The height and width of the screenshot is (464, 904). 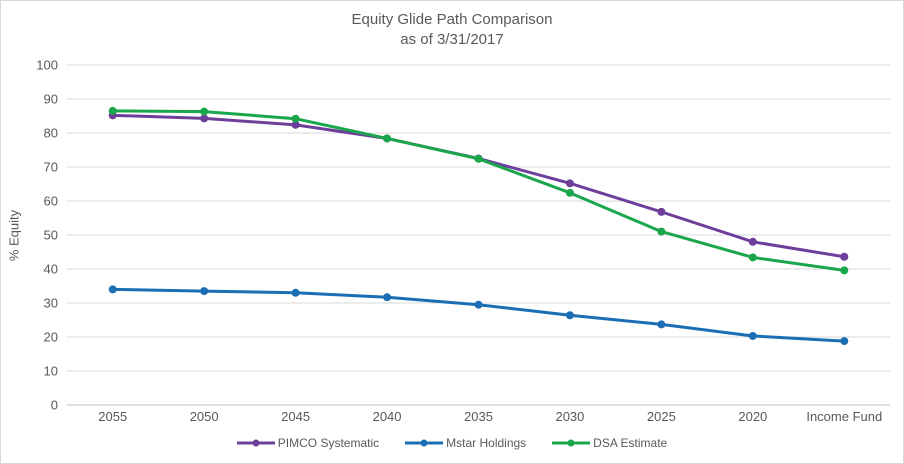 What do you see at coordinates (51, 201) in the screenshot?
I see `y-tick-label: 60` at bounding box center [51, 201].